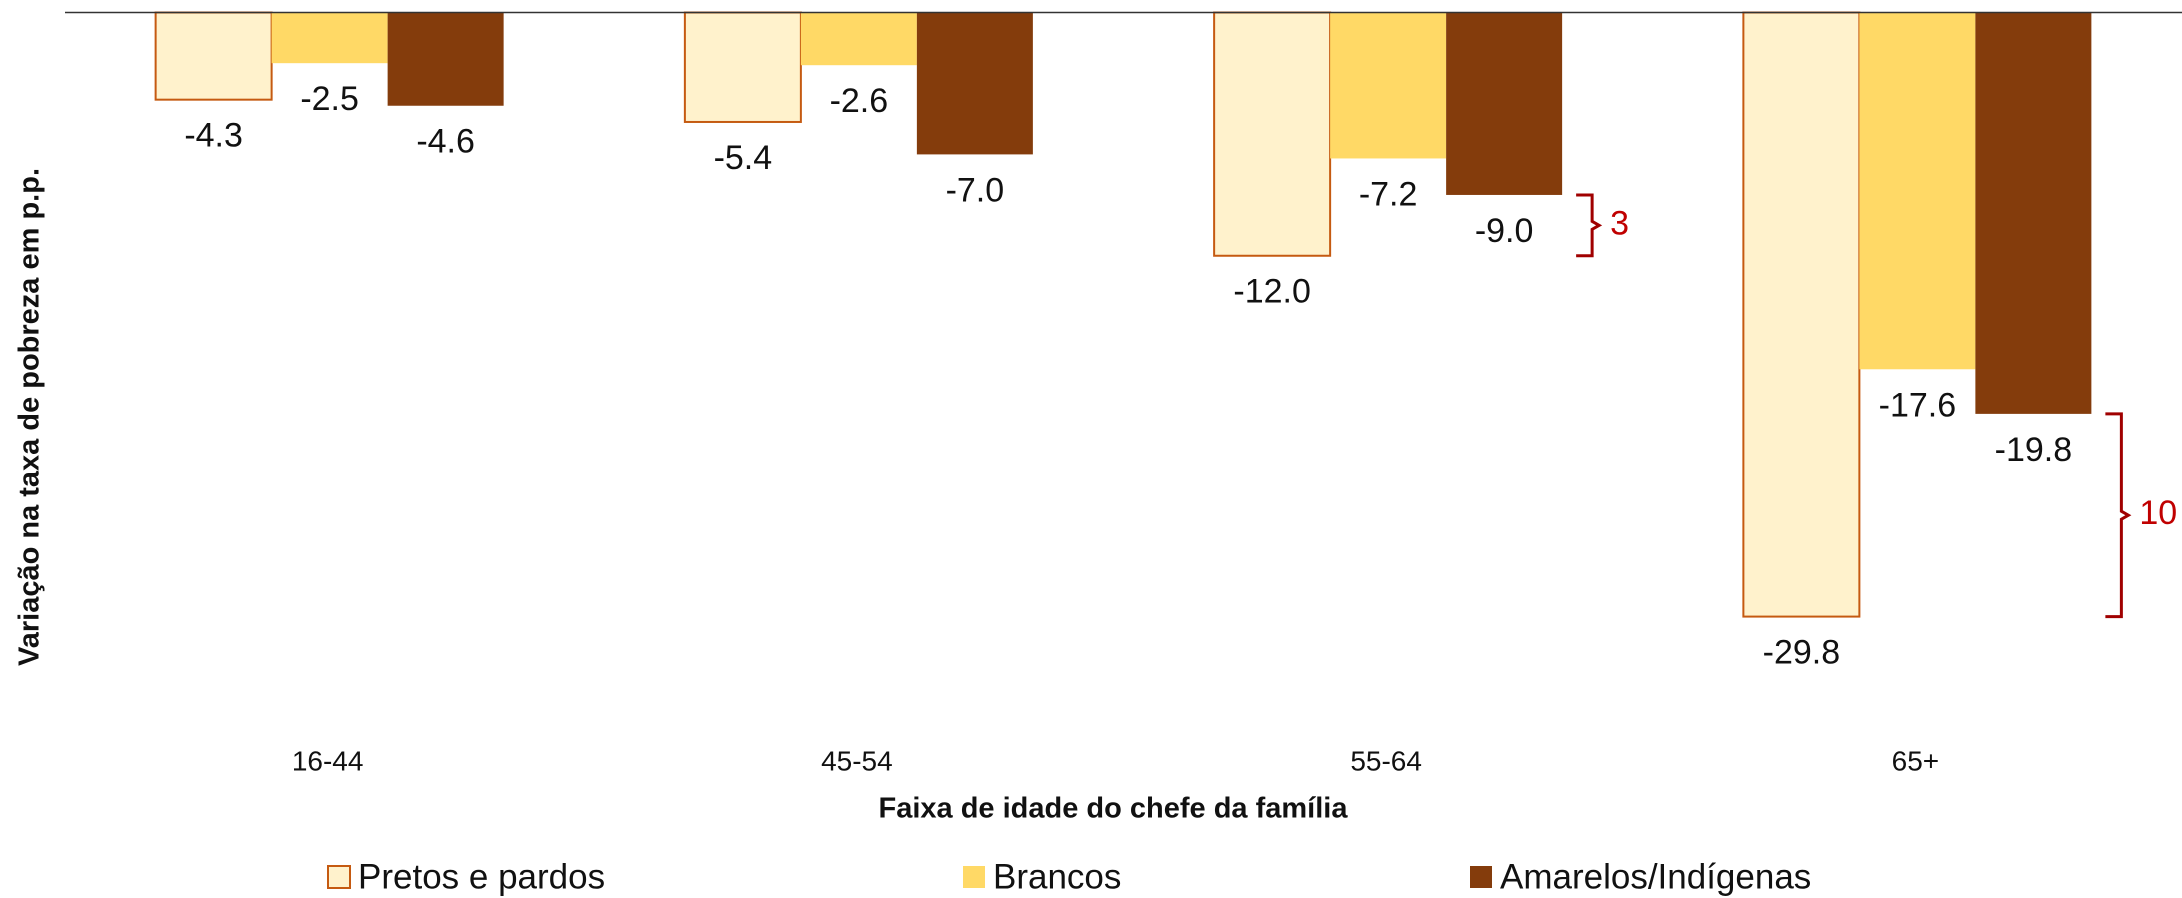 The width and height of the screenshot is (2182, 898). I want to click on value-label: -12.0, so click(1272, 292).